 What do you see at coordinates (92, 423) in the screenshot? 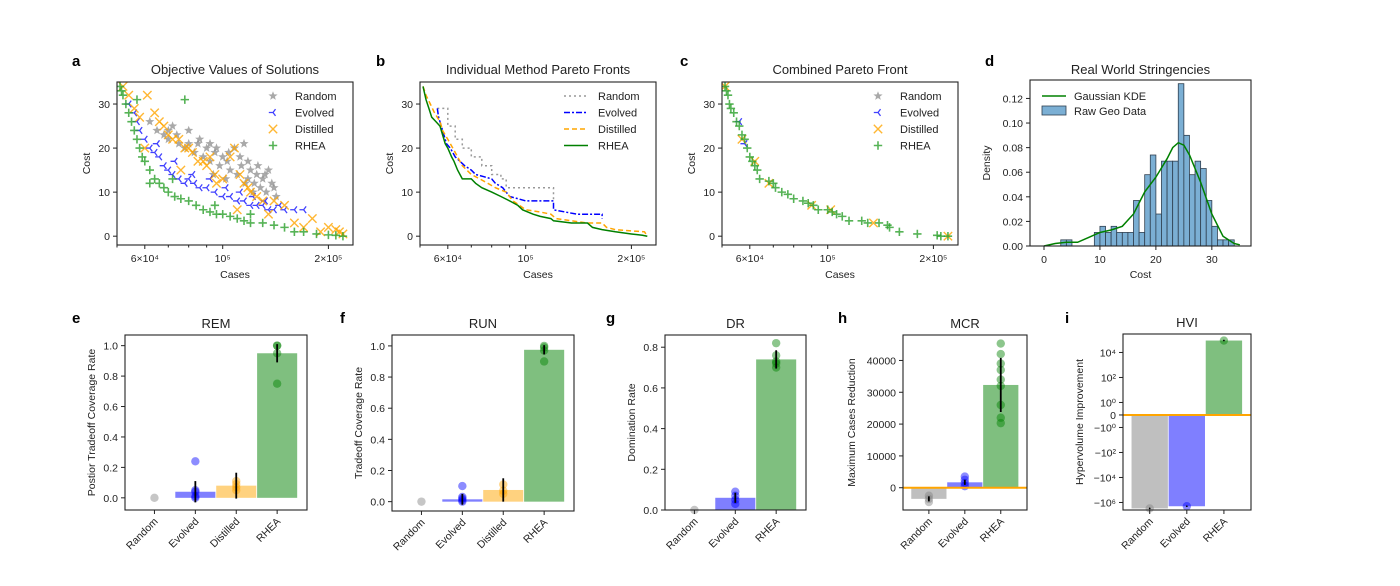
I see `y-axis-label: Postior Tradeoff Coverage Rate` at bounding box center [92, 423].